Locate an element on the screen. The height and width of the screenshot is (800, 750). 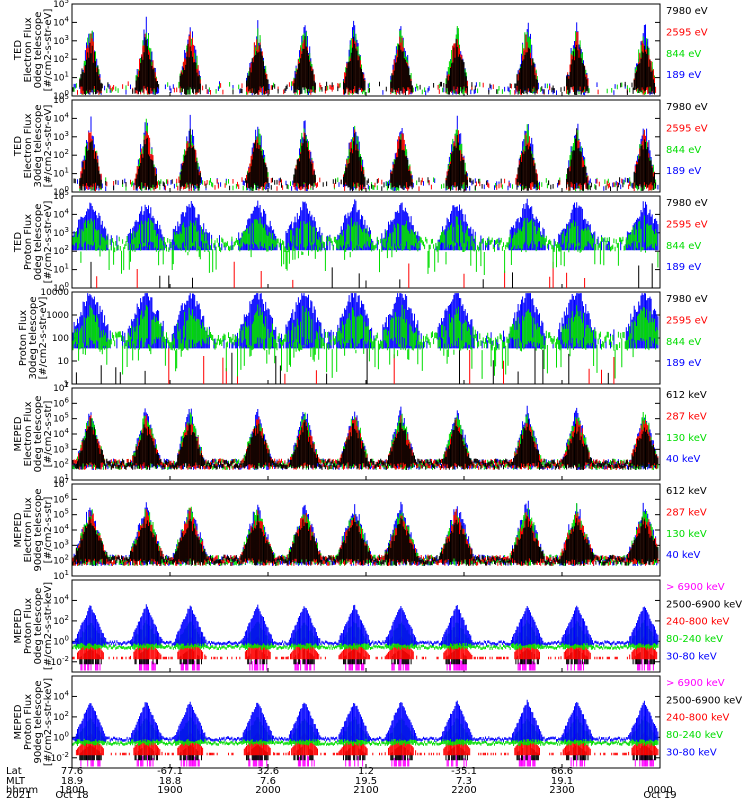
x-mlt-label: 7.6 is located at coordinates (268, 781).